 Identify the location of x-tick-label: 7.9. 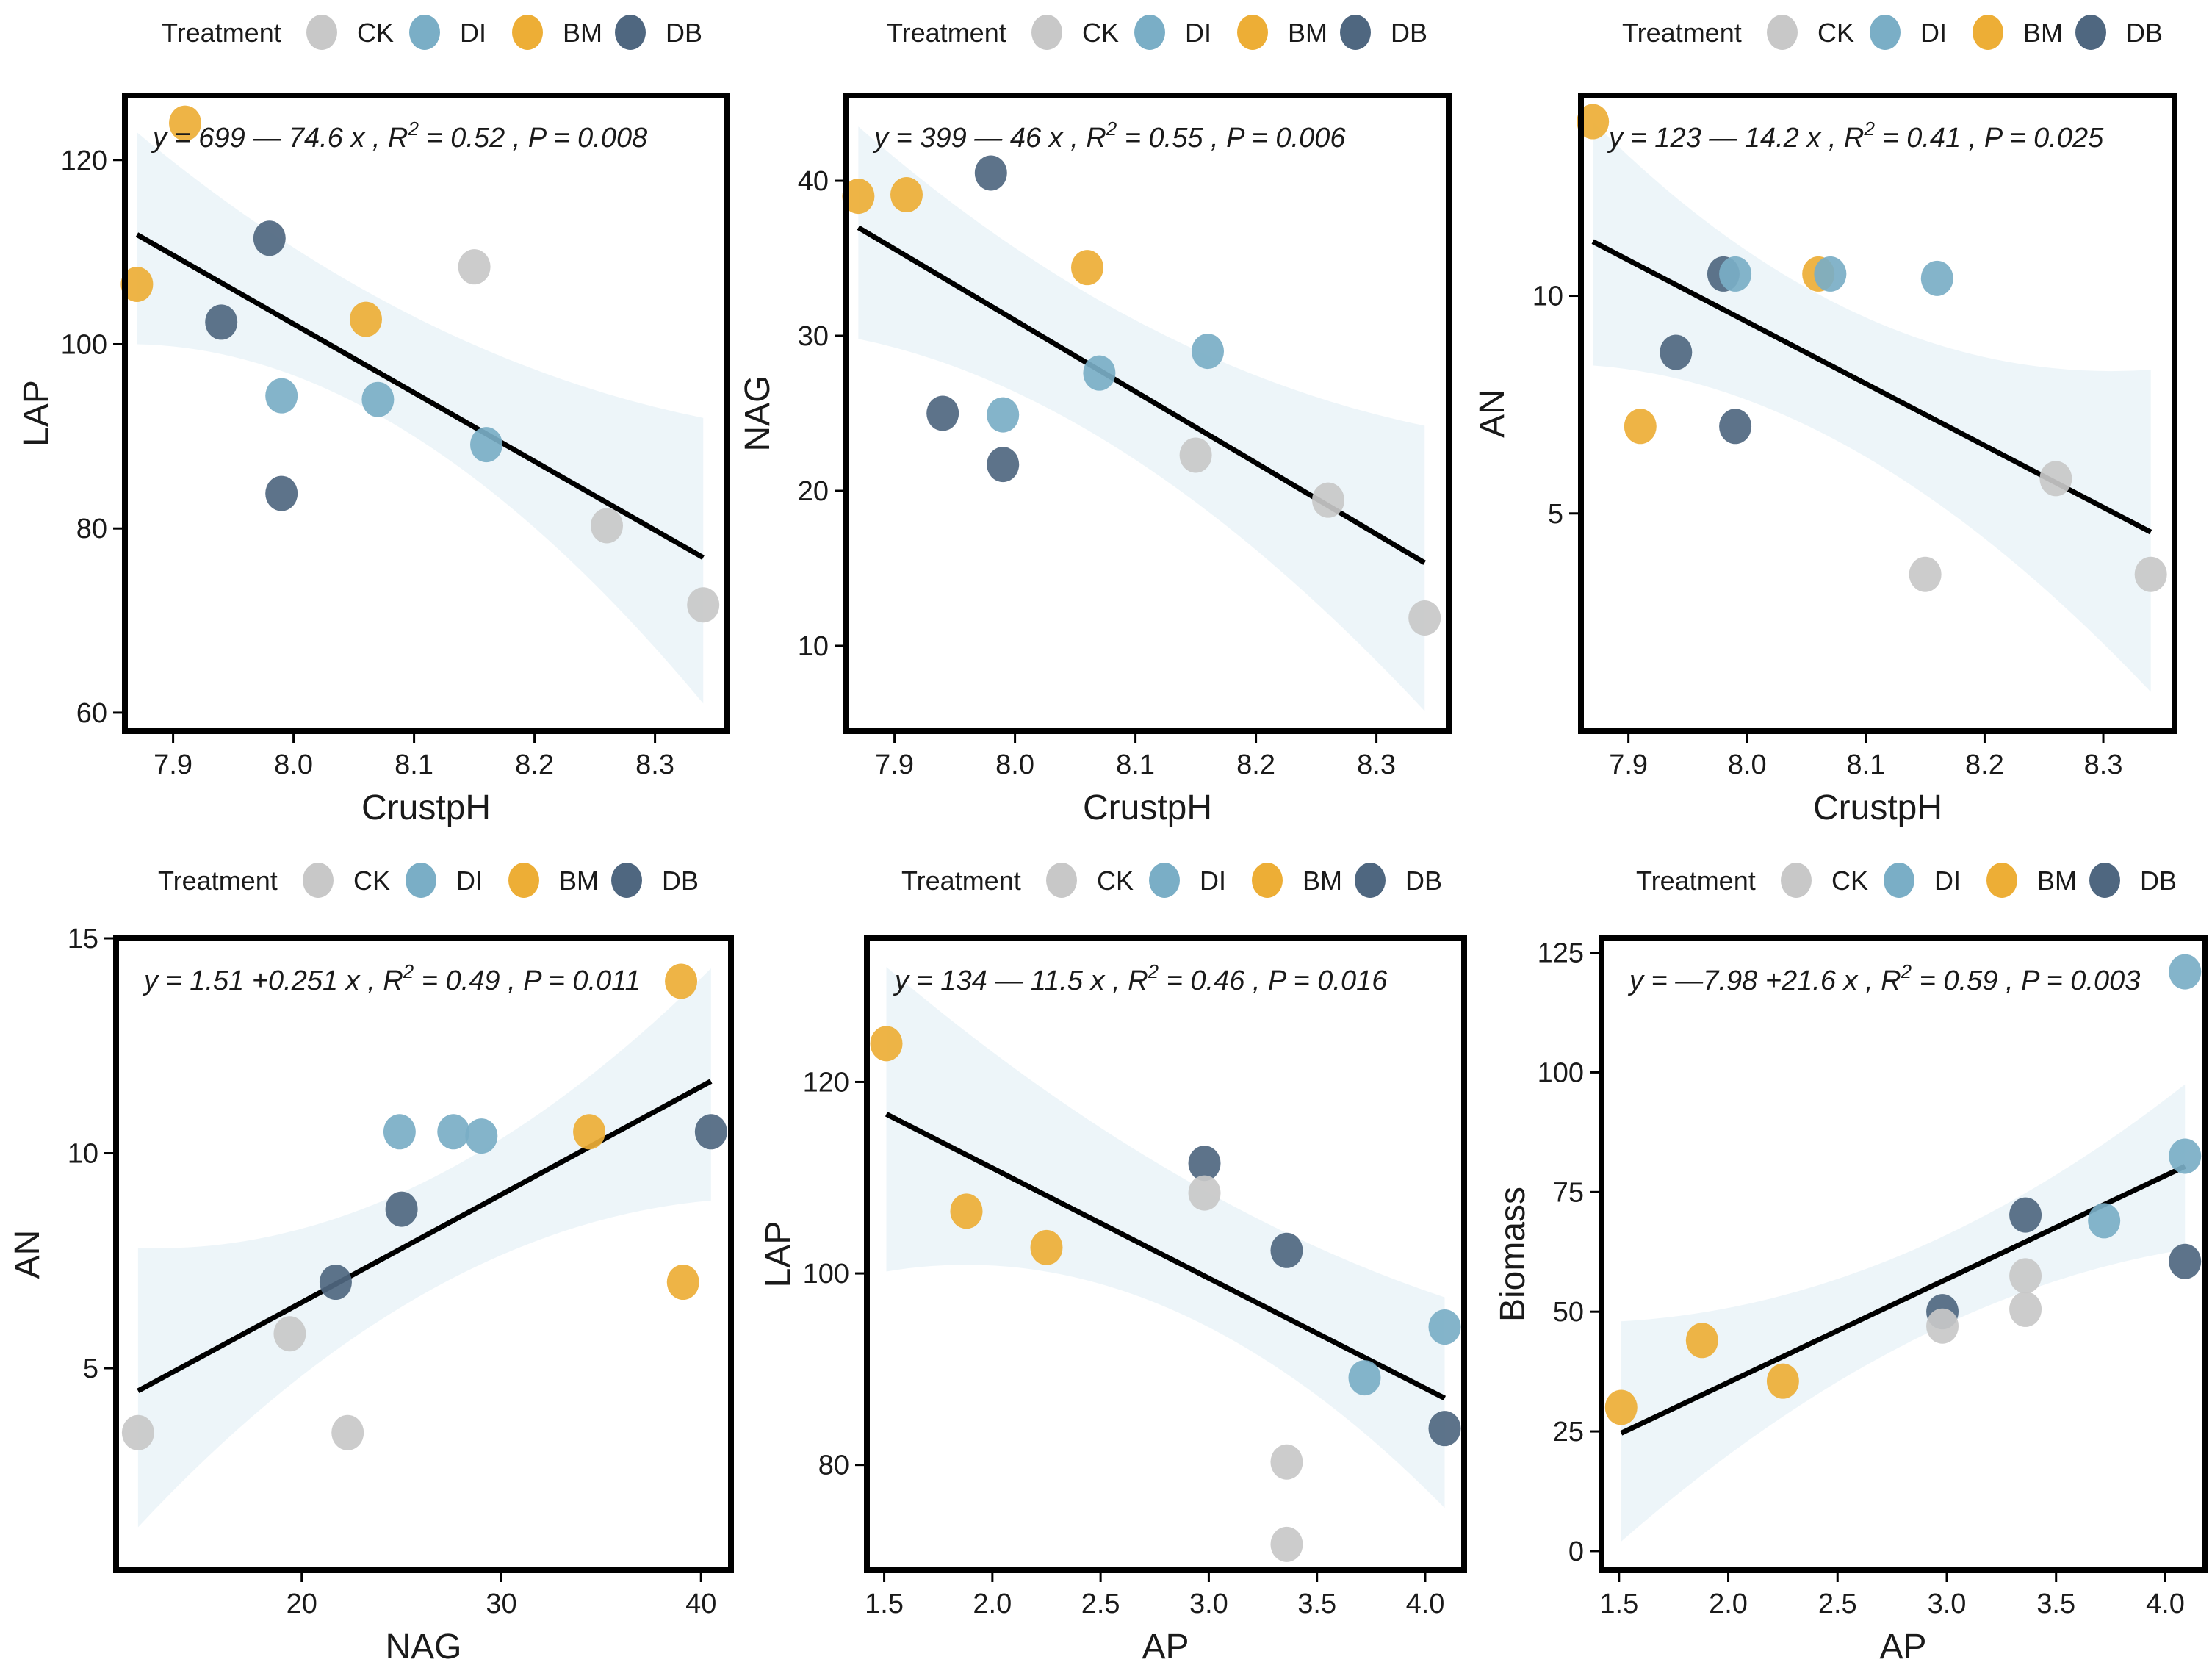
(894, 764).